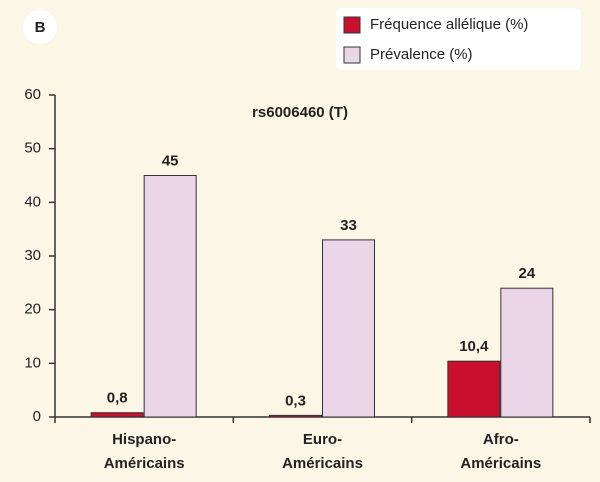 The height and width of the screenshot is (482, 600). I want to click on value-label: 10,4, so click(474, 346).